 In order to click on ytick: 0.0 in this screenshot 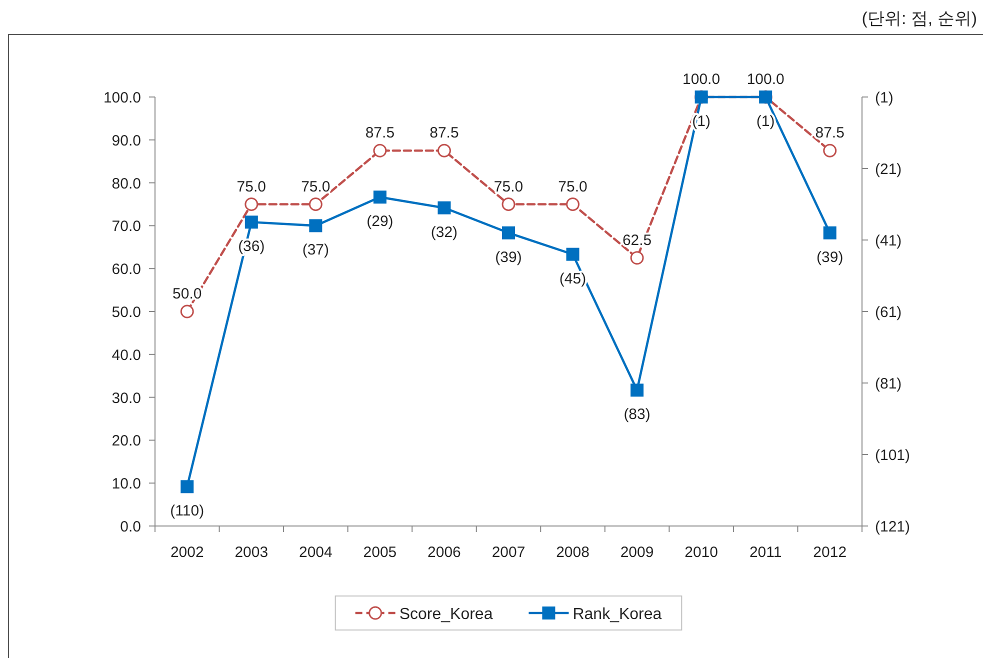, I will do `click(130, 527)`.